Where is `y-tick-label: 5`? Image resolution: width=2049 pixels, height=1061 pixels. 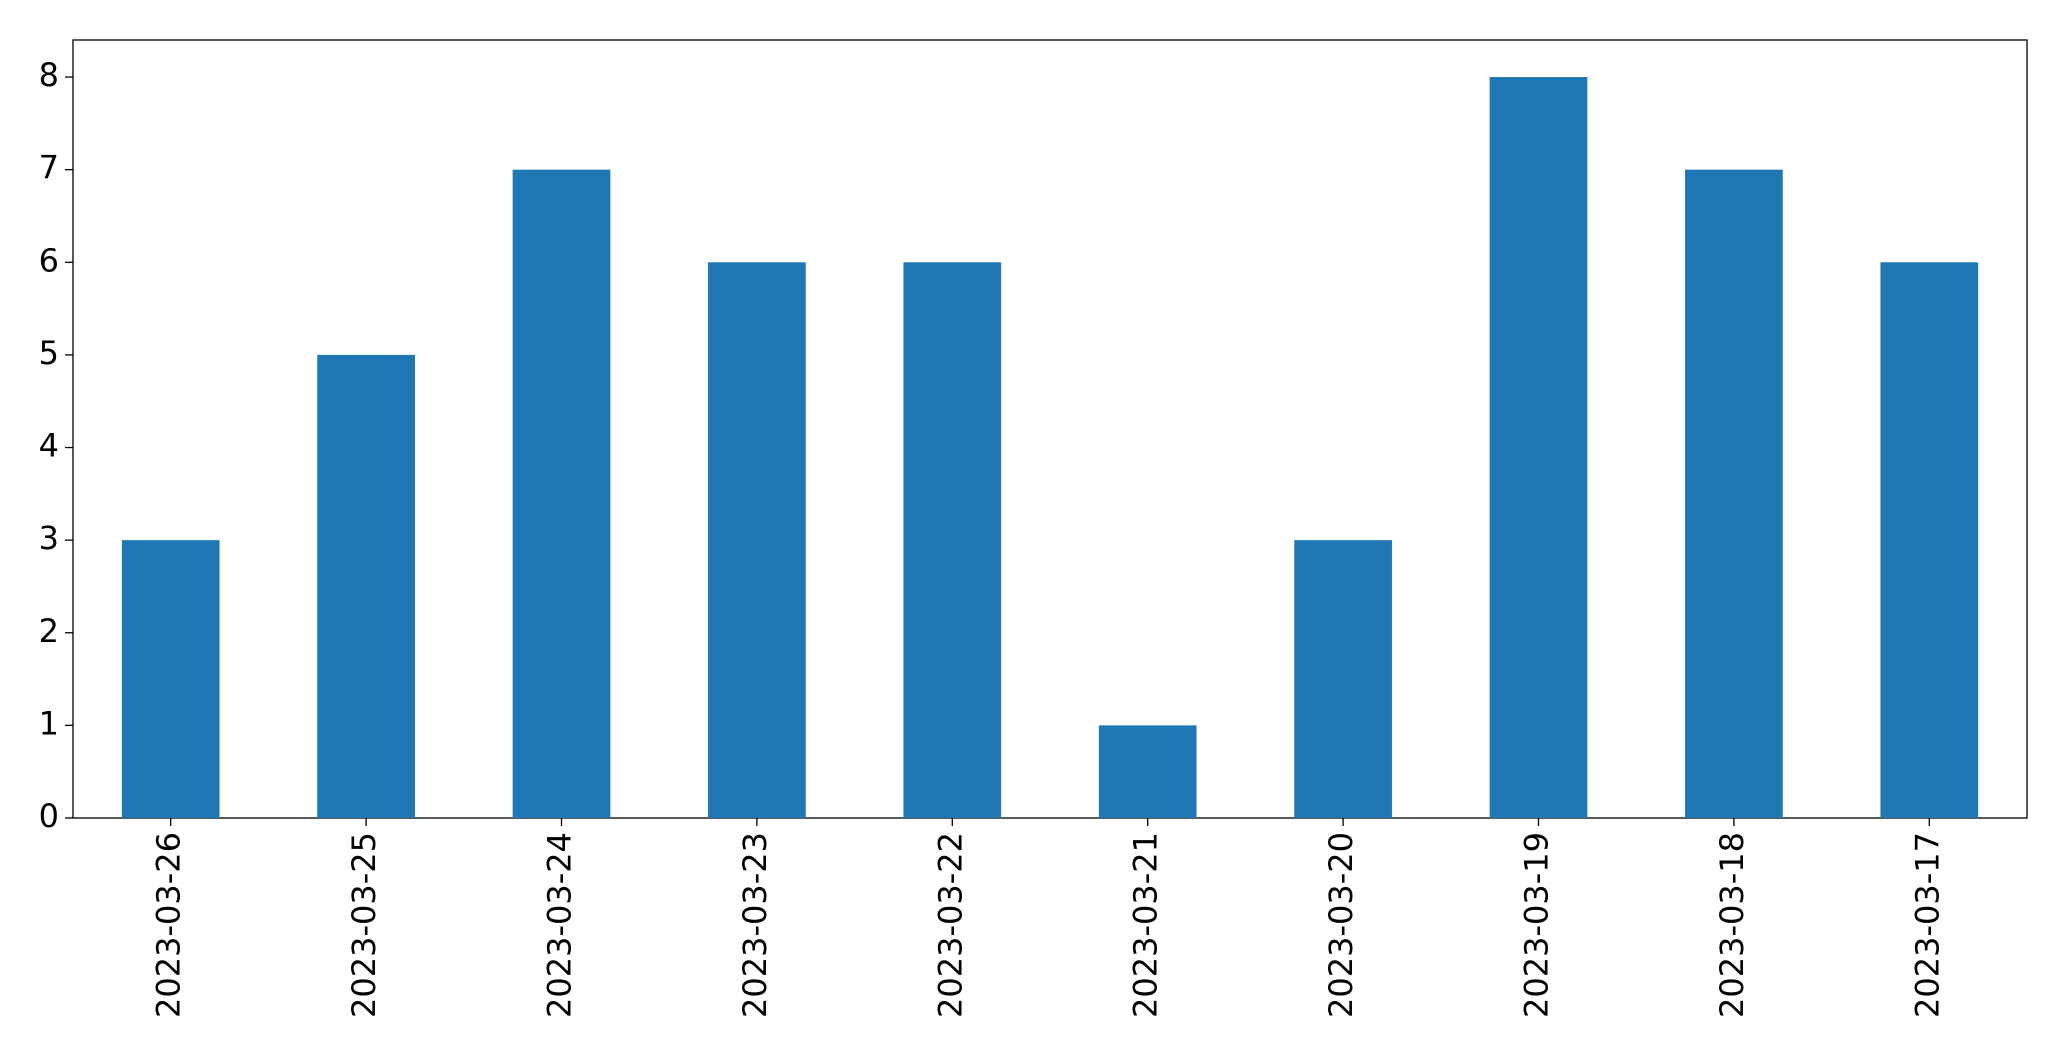 y-tick-label: 5 is located at coordinates (49, 353).